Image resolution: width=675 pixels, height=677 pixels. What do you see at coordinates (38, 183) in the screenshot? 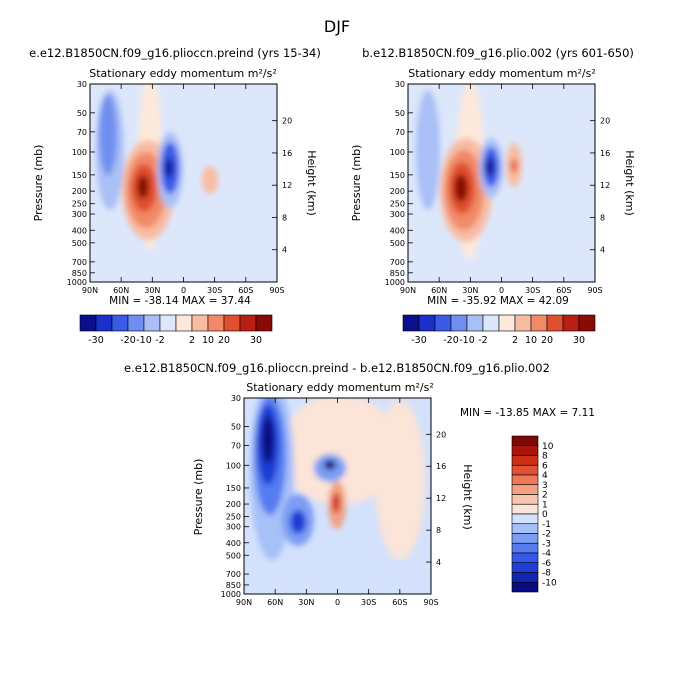
I see `panel-a-ylabel: Pressure (mb)` at bounding box center [38, 183].